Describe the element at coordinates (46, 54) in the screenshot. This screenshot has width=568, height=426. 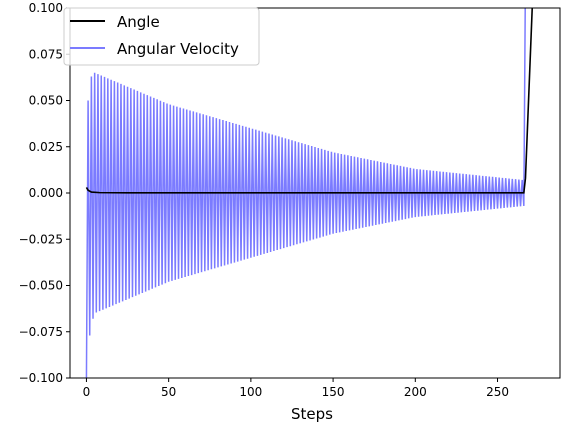
I see `y-tick-label: 0.075` at that location.